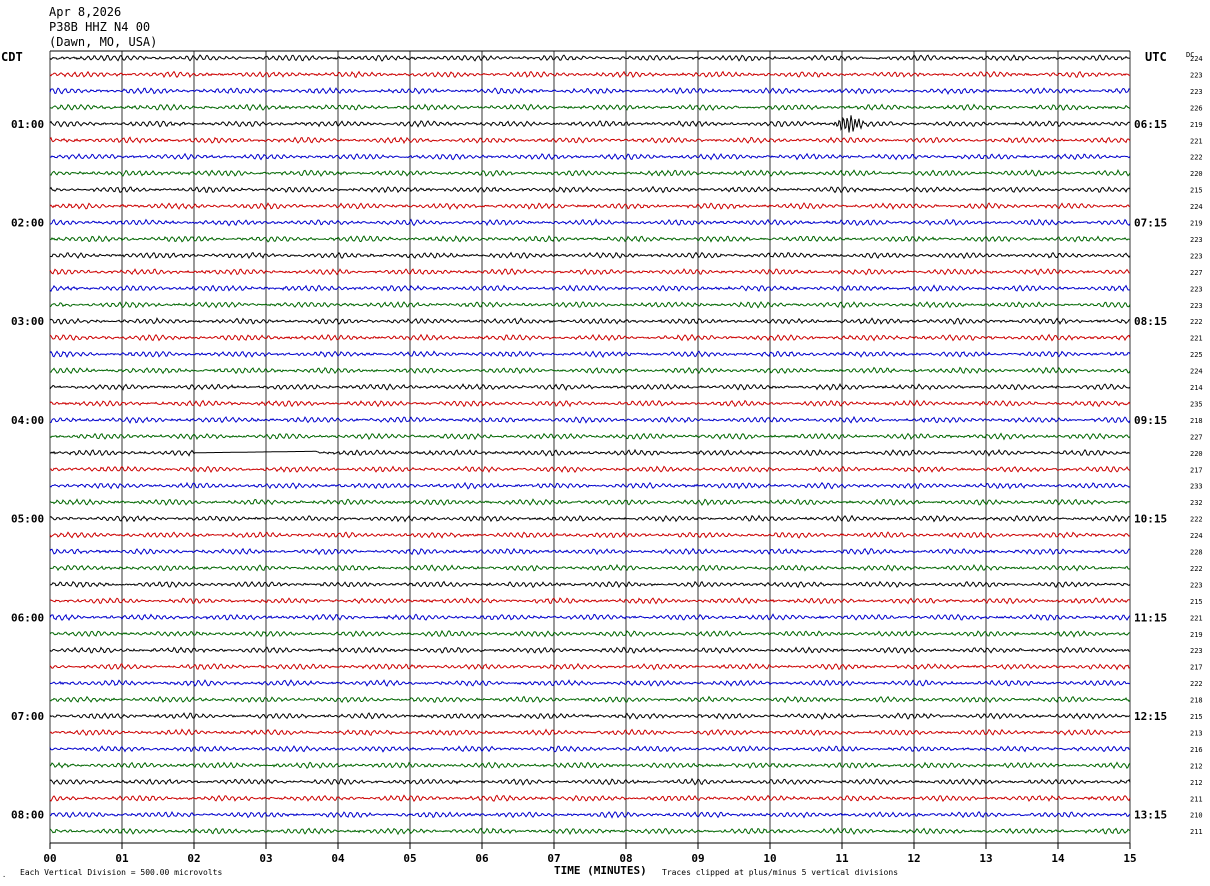  I want to click on utc-hour-label: 07:15, so click(1150, 223).